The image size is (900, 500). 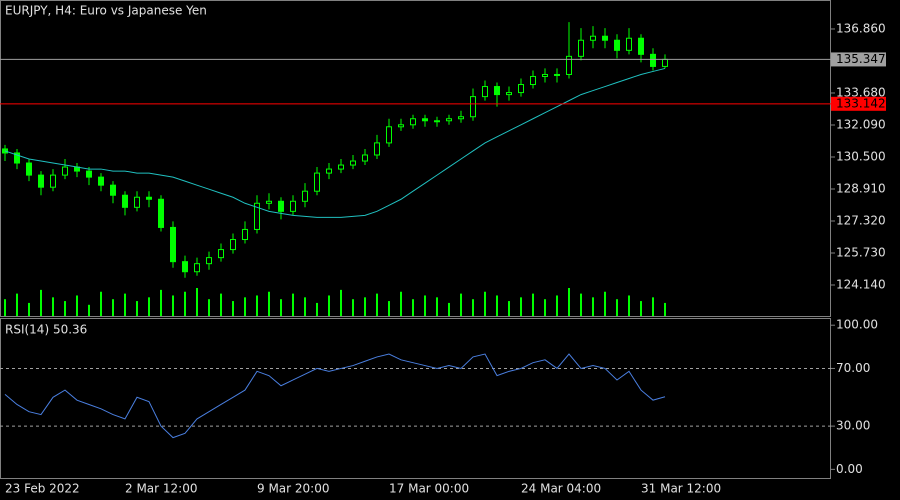 I want to click on y-tick-label: 100.00, so click(x=857, y=325).